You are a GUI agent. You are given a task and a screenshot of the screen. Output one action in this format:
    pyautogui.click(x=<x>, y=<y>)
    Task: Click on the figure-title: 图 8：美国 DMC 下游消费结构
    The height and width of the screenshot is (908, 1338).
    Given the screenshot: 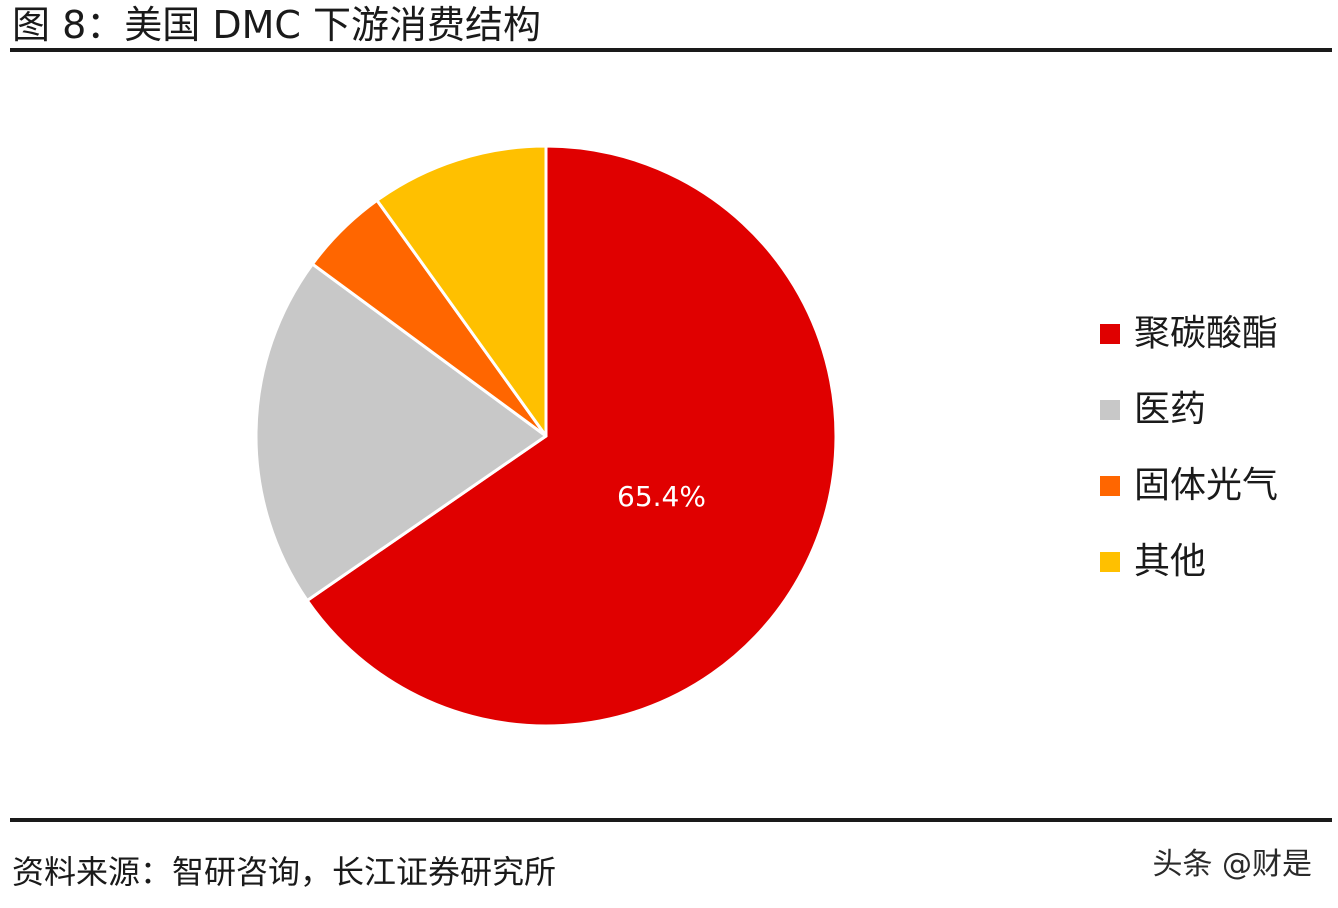 What is the action you would take?
    pyautogui.click(x=276, y=25)
    